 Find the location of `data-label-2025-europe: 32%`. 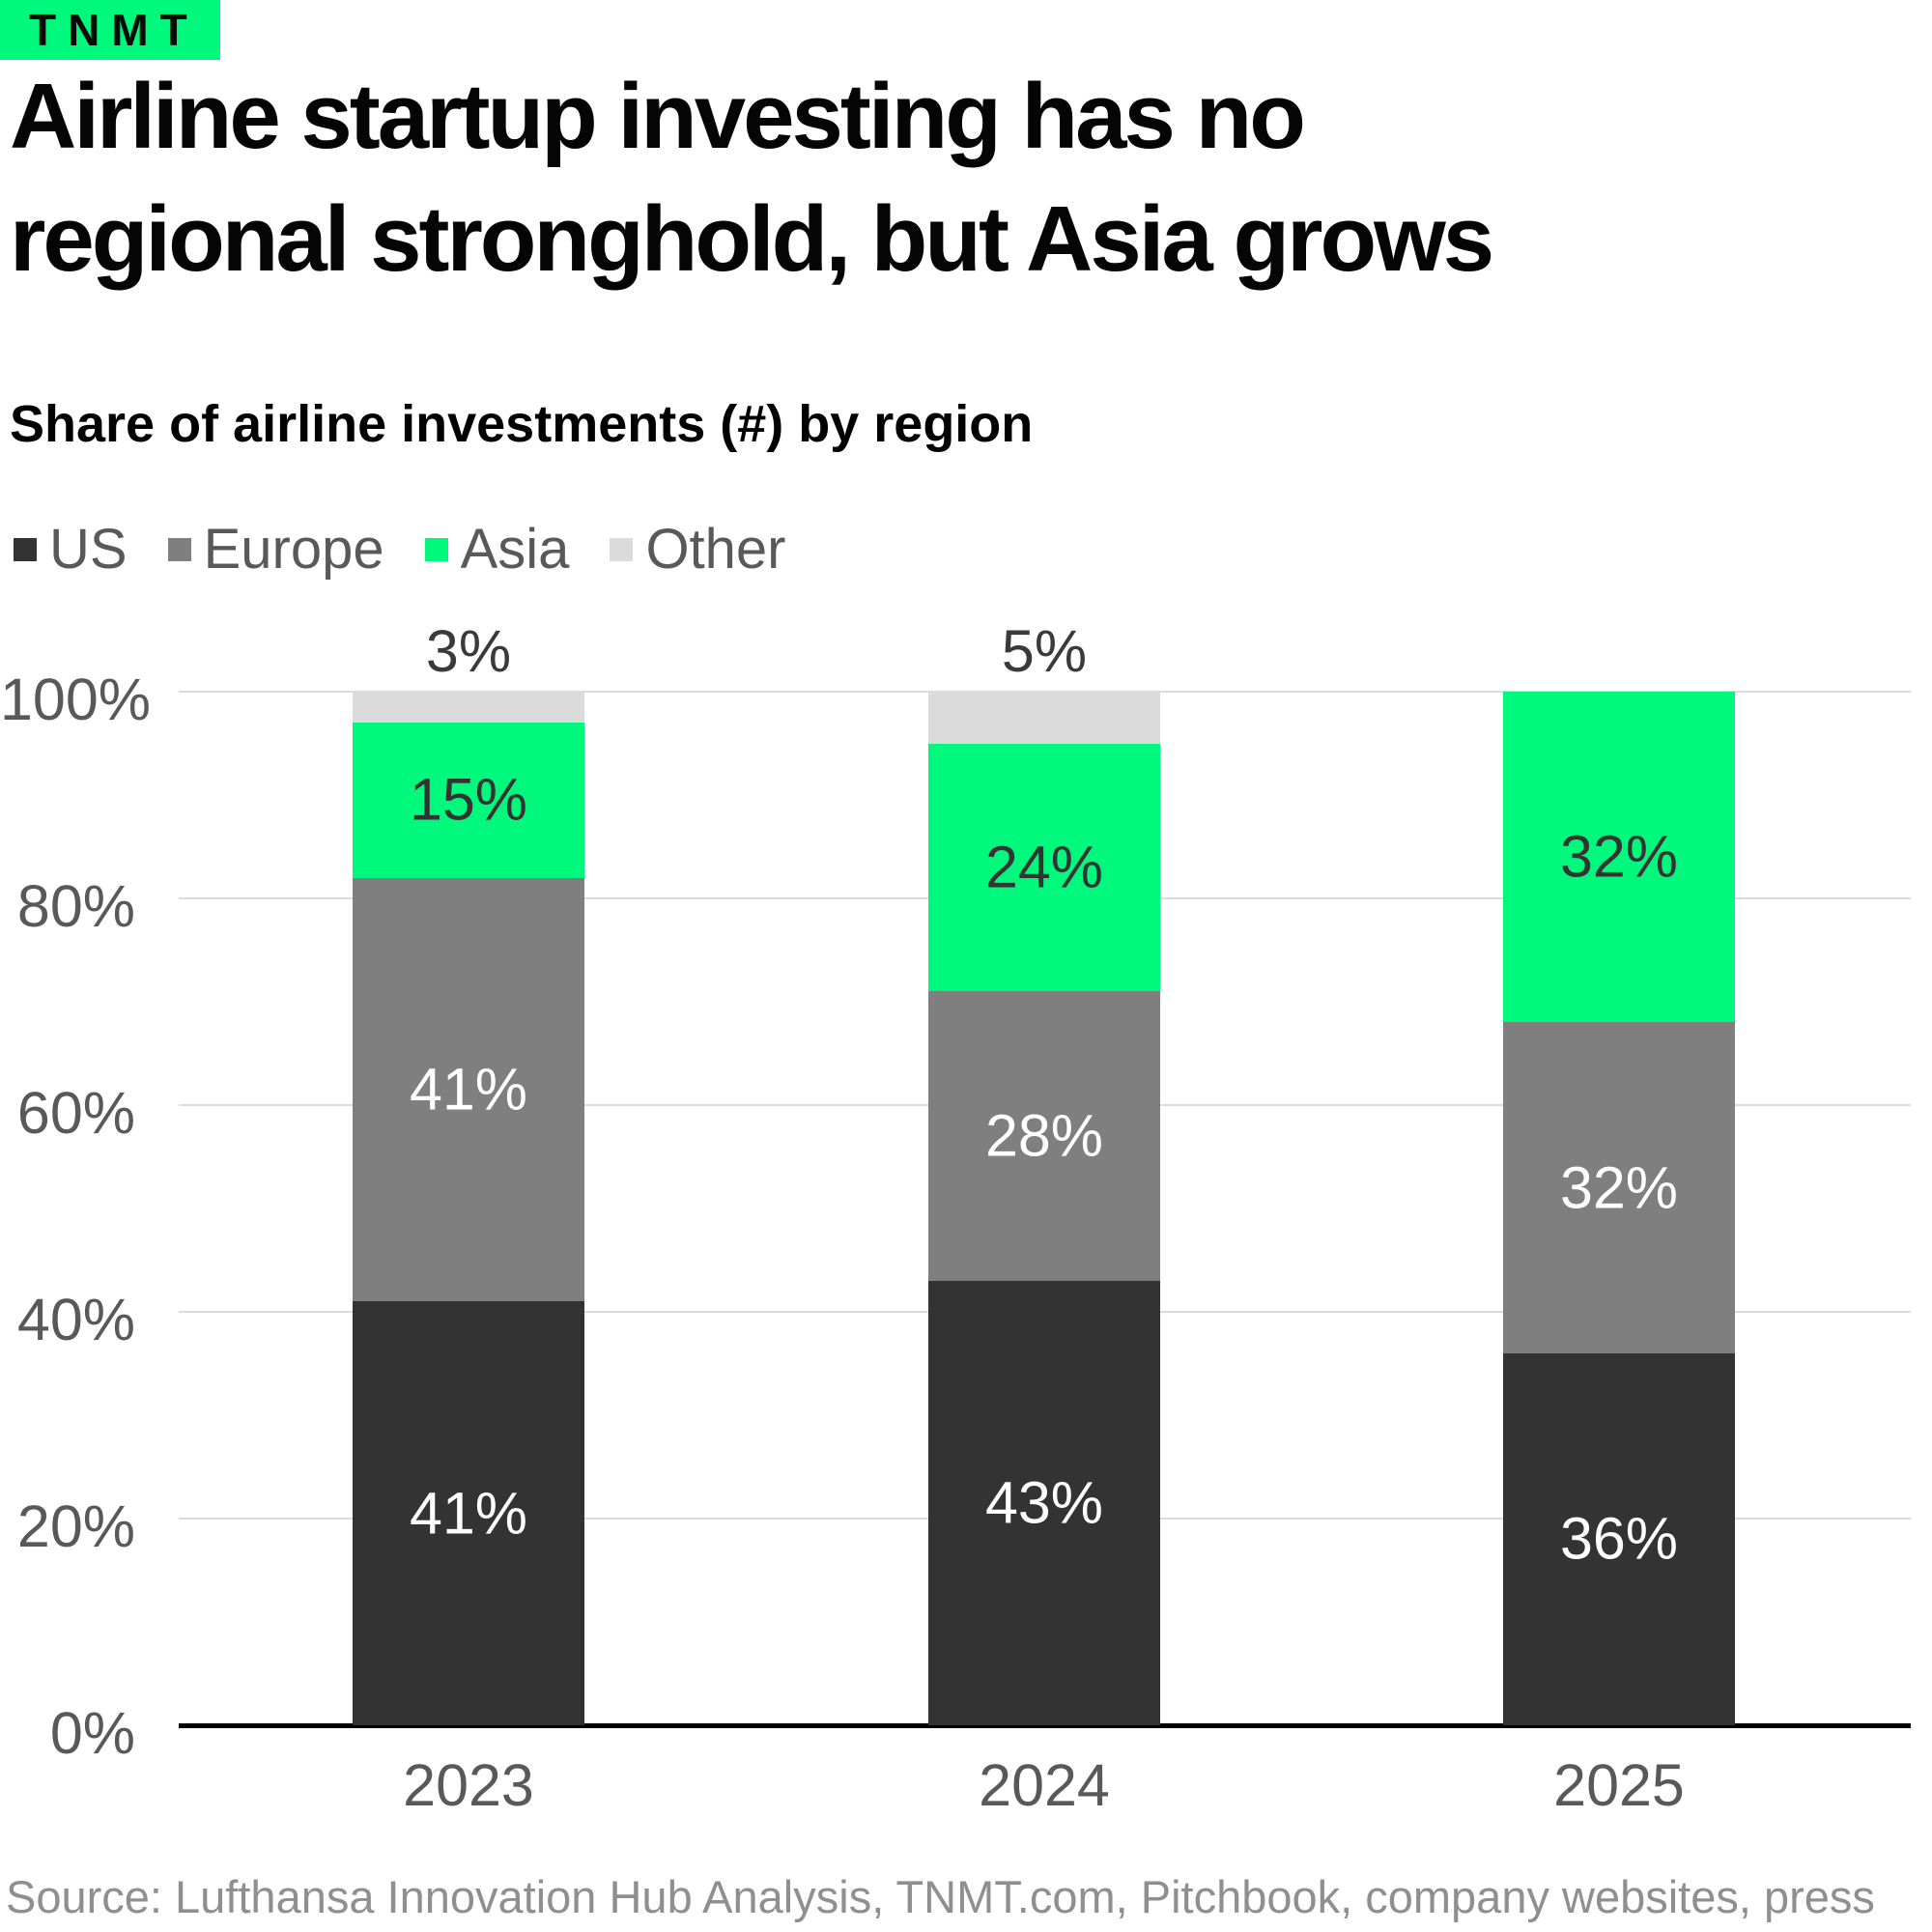

data-label-2025-europe: 32% is located at coordinates (1619, 1187).